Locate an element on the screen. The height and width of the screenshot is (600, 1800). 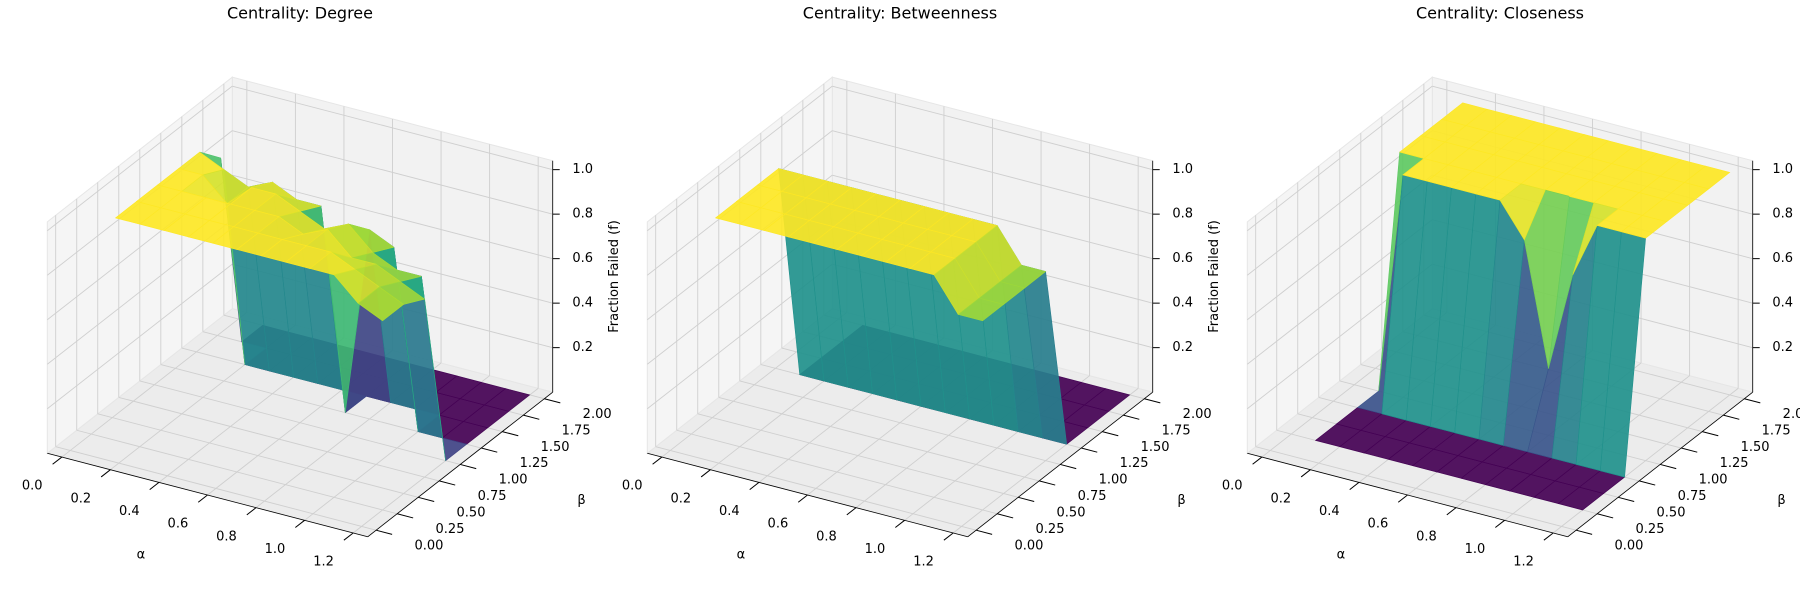
z-axis-label: Fraction Failed (f) is located at coordinates (614, 276).